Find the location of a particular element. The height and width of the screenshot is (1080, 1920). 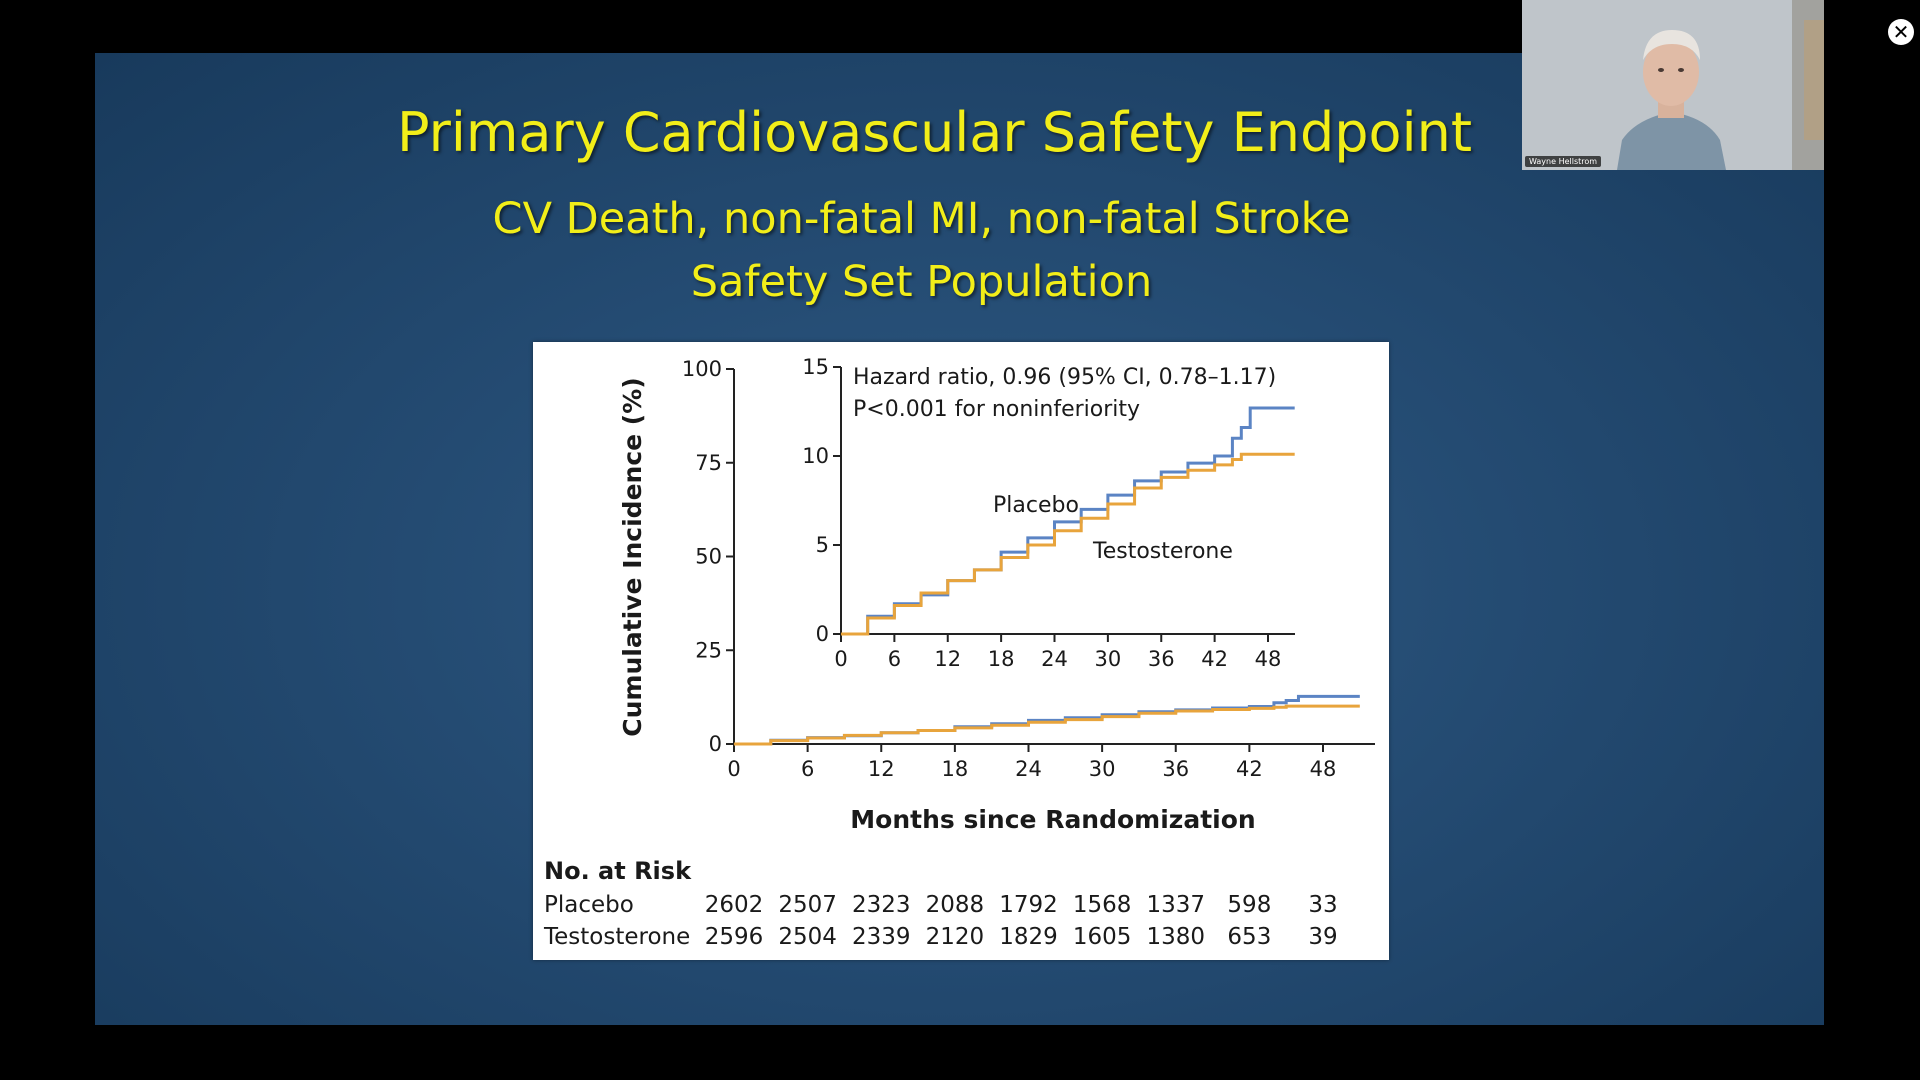

main-x-tick-label: 6 is located at coordinates (807, 769).